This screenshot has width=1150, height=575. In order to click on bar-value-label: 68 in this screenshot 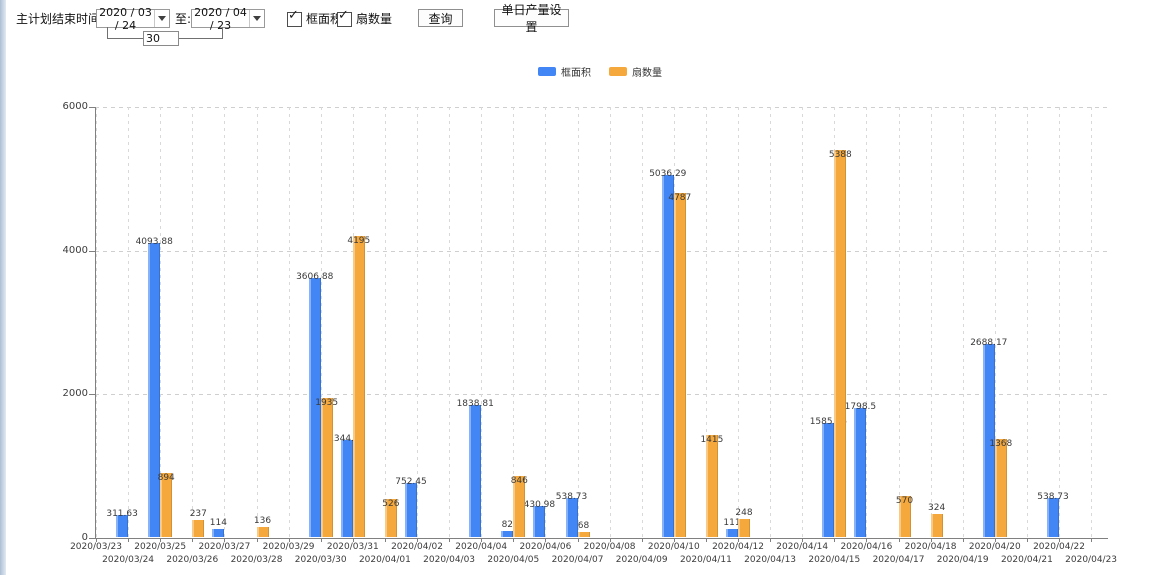, I will do `click(583, 526)`.